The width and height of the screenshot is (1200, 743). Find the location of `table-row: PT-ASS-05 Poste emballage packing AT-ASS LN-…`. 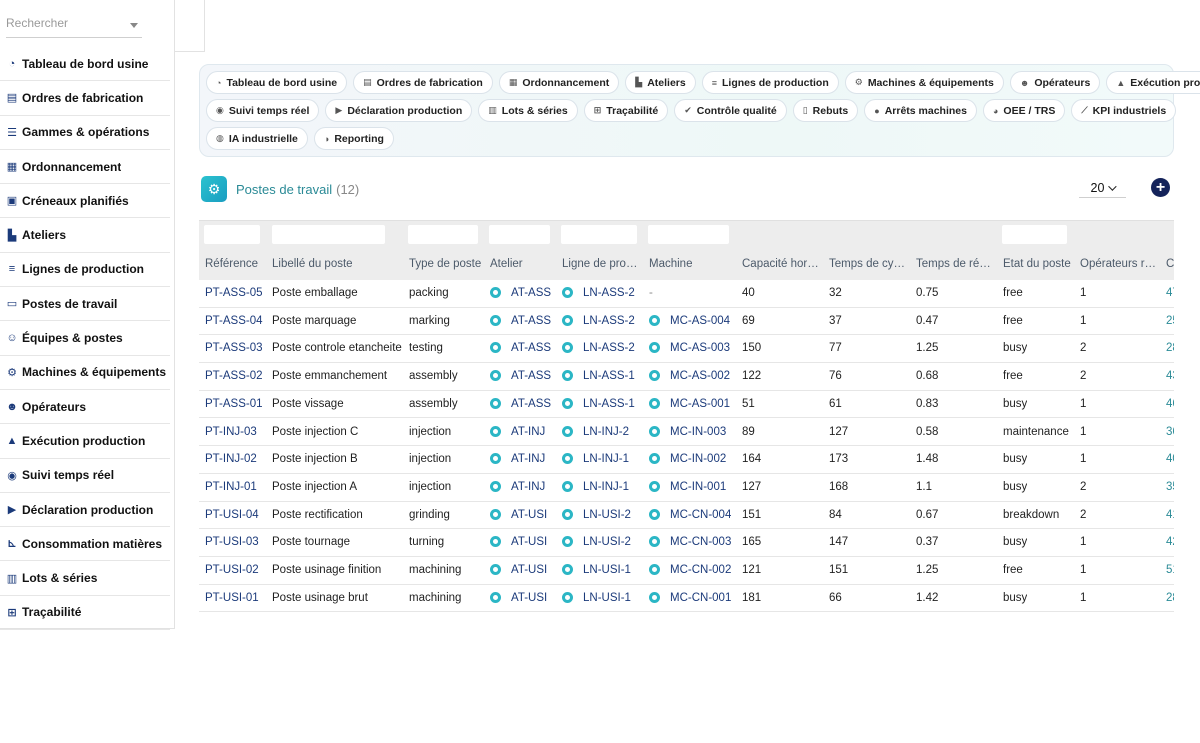

table-row: PT-ASS-05 Poste emballage packing AT-ASS LN-… is located at coordinates (686, 294).